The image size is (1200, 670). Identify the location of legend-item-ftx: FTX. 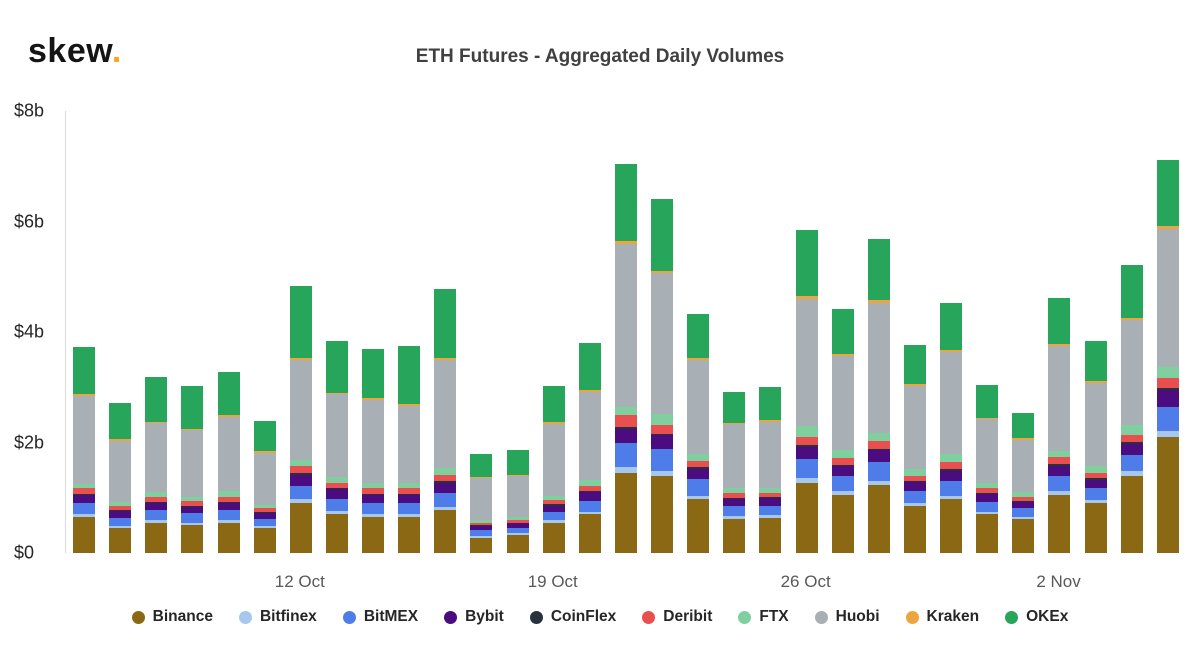
(763, 617).